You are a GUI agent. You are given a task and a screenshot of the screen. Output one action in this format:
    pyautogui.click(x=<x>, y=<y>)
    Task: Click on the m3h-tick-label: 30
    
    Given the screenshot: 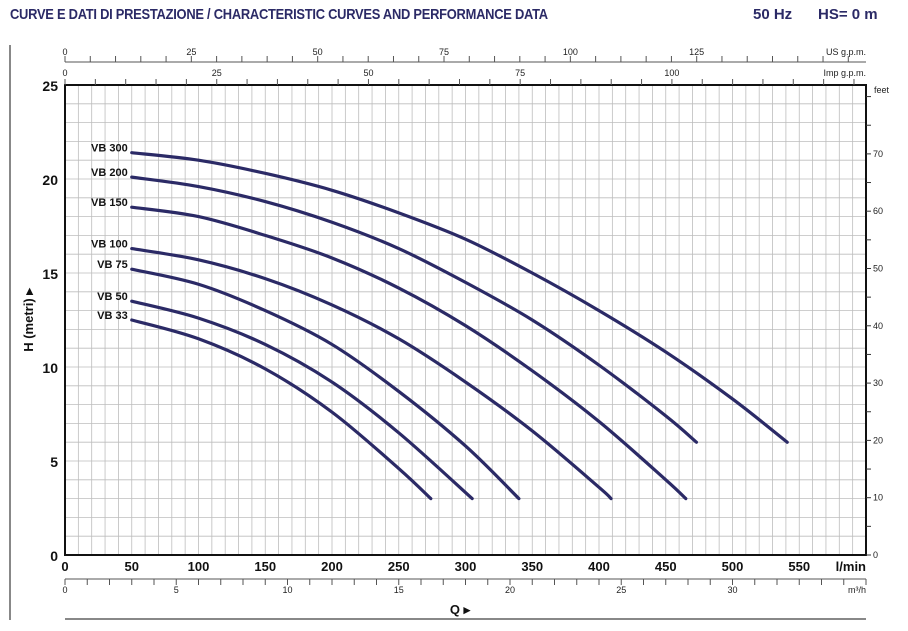 What is the action you would take?
    pyautogui.click(x=732, y=590)
    